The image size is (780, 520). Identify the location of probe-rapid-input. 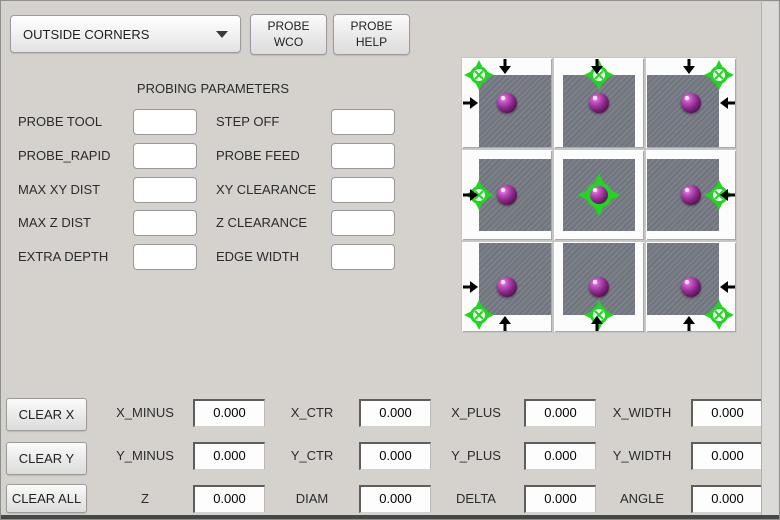
(165, 156).